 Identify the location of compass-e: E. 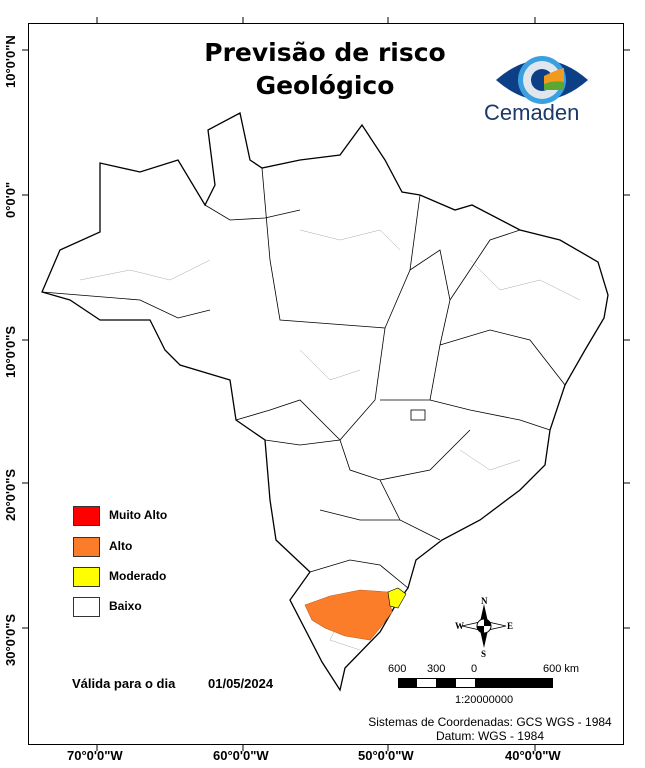
(510, 626).